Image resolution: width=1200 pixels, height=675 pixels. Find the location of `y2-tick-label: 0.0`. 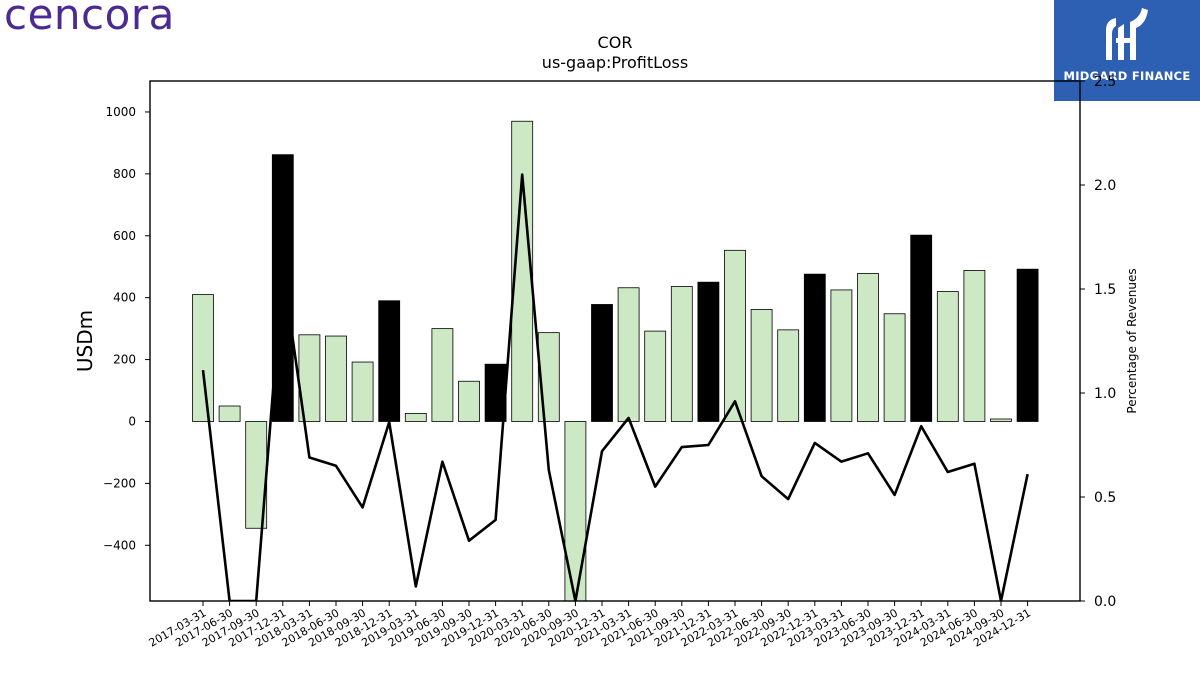

y2-tick-label: 0.0 is located at coordinates (1105, 602).